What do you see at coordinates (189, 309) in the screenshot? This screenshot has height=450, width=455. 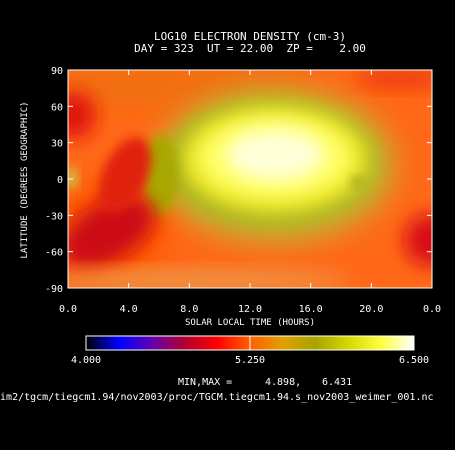 I see `x-tick-label: 8.0` at bounding box center [189, 309].